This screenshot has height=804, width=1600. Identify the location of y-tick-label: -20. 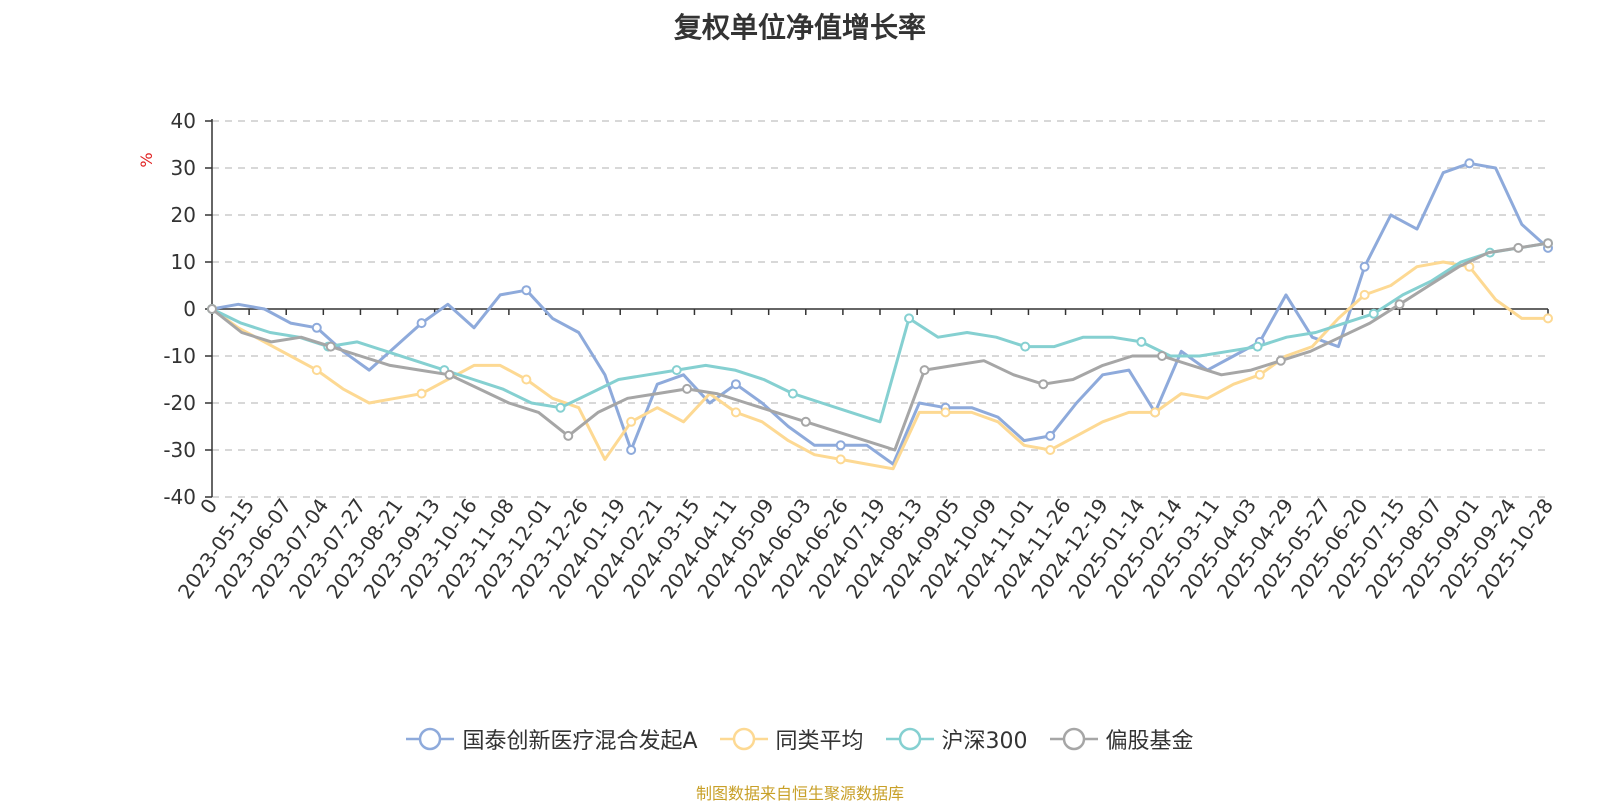
(179, 403).